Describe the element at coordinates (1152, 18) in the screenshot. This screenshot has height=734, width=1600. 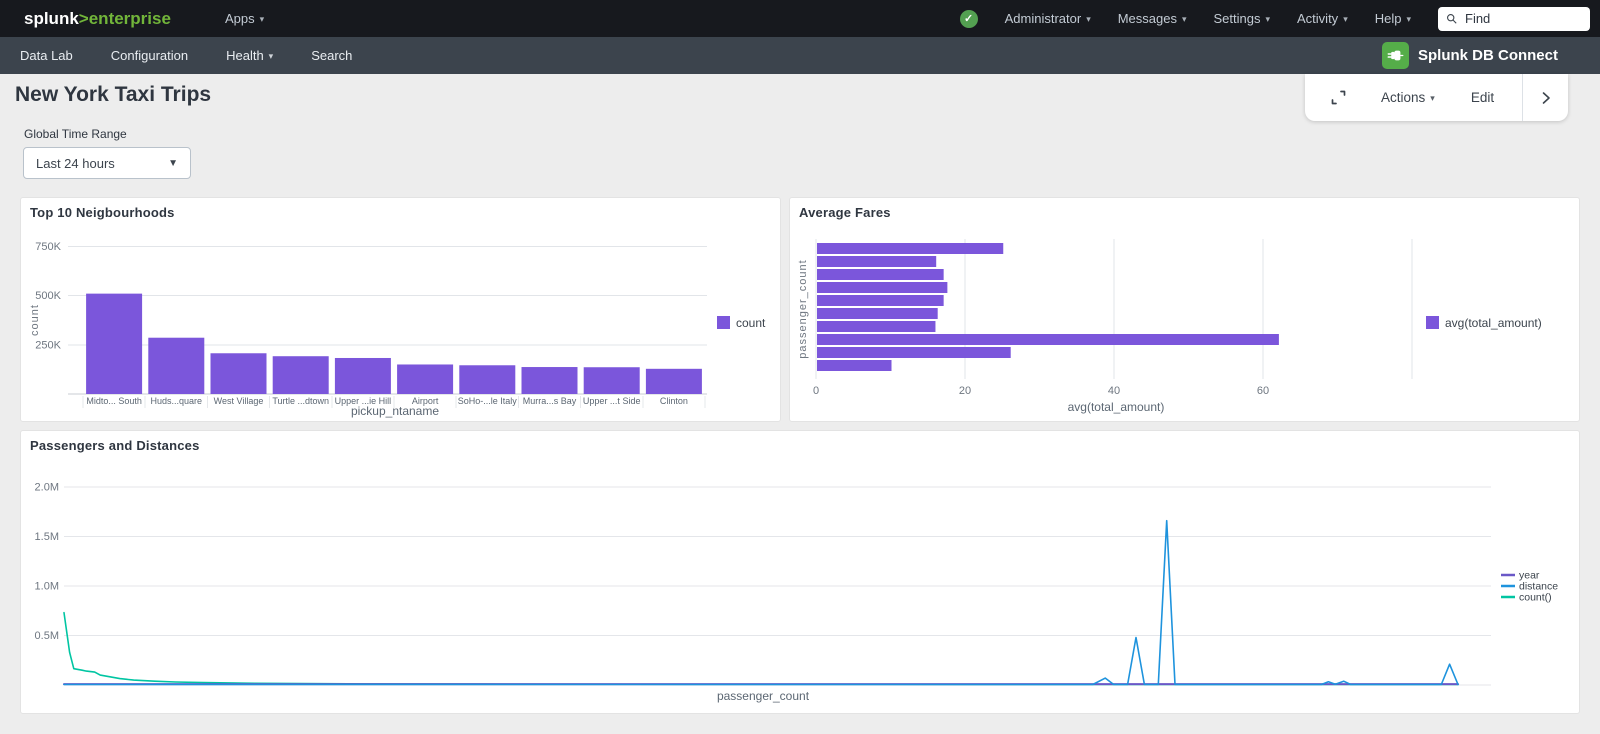
I see `menu-messages: Messages ▾` at that location.